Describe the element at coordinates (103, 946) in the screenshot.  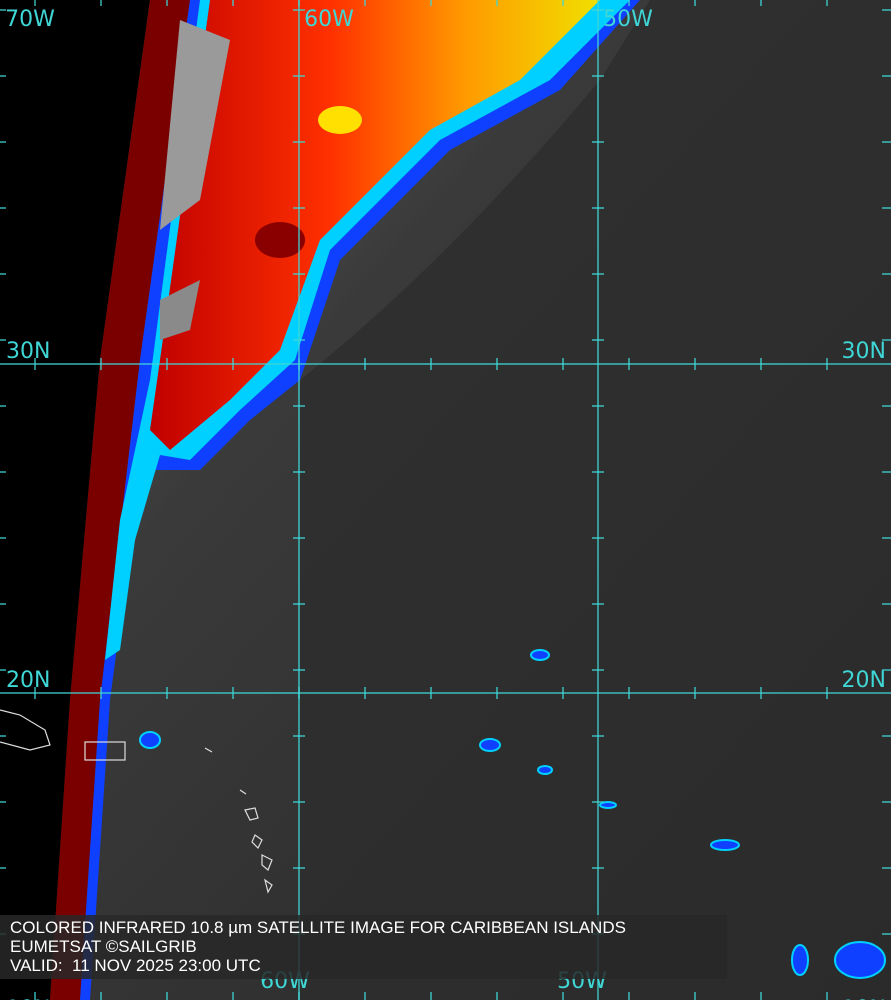
I see `caption-line: EUMETSAT ©SAILGRIB` at that location.